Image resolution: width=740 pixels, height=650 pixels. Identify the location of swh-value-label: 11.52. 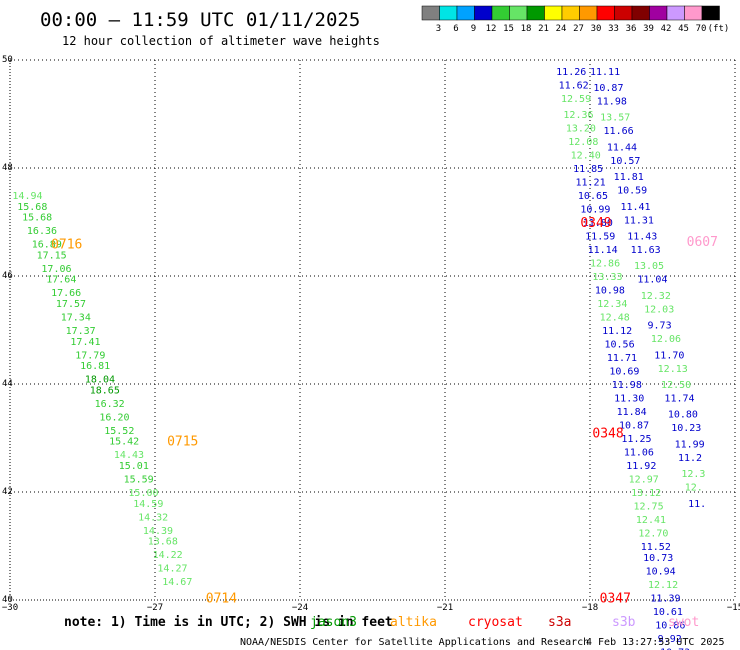
(656, 547).